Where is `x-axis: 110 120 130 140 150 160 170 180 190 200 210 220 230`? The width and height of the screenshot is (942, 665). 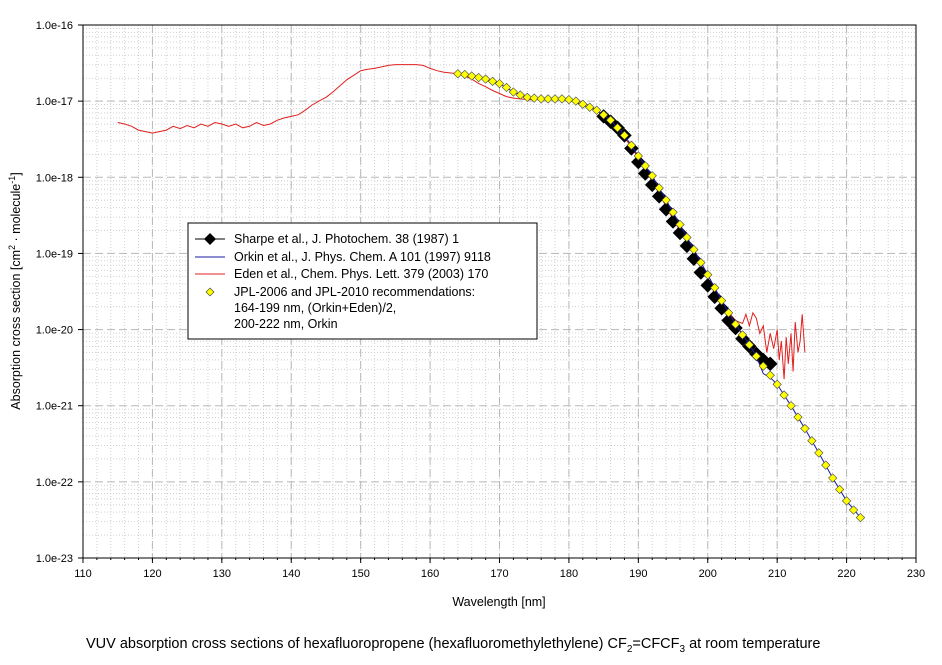 x-axis: 110 120 130 140 150 160 170 180 190 200 210 220 230 is located at coordinates (499, 569).